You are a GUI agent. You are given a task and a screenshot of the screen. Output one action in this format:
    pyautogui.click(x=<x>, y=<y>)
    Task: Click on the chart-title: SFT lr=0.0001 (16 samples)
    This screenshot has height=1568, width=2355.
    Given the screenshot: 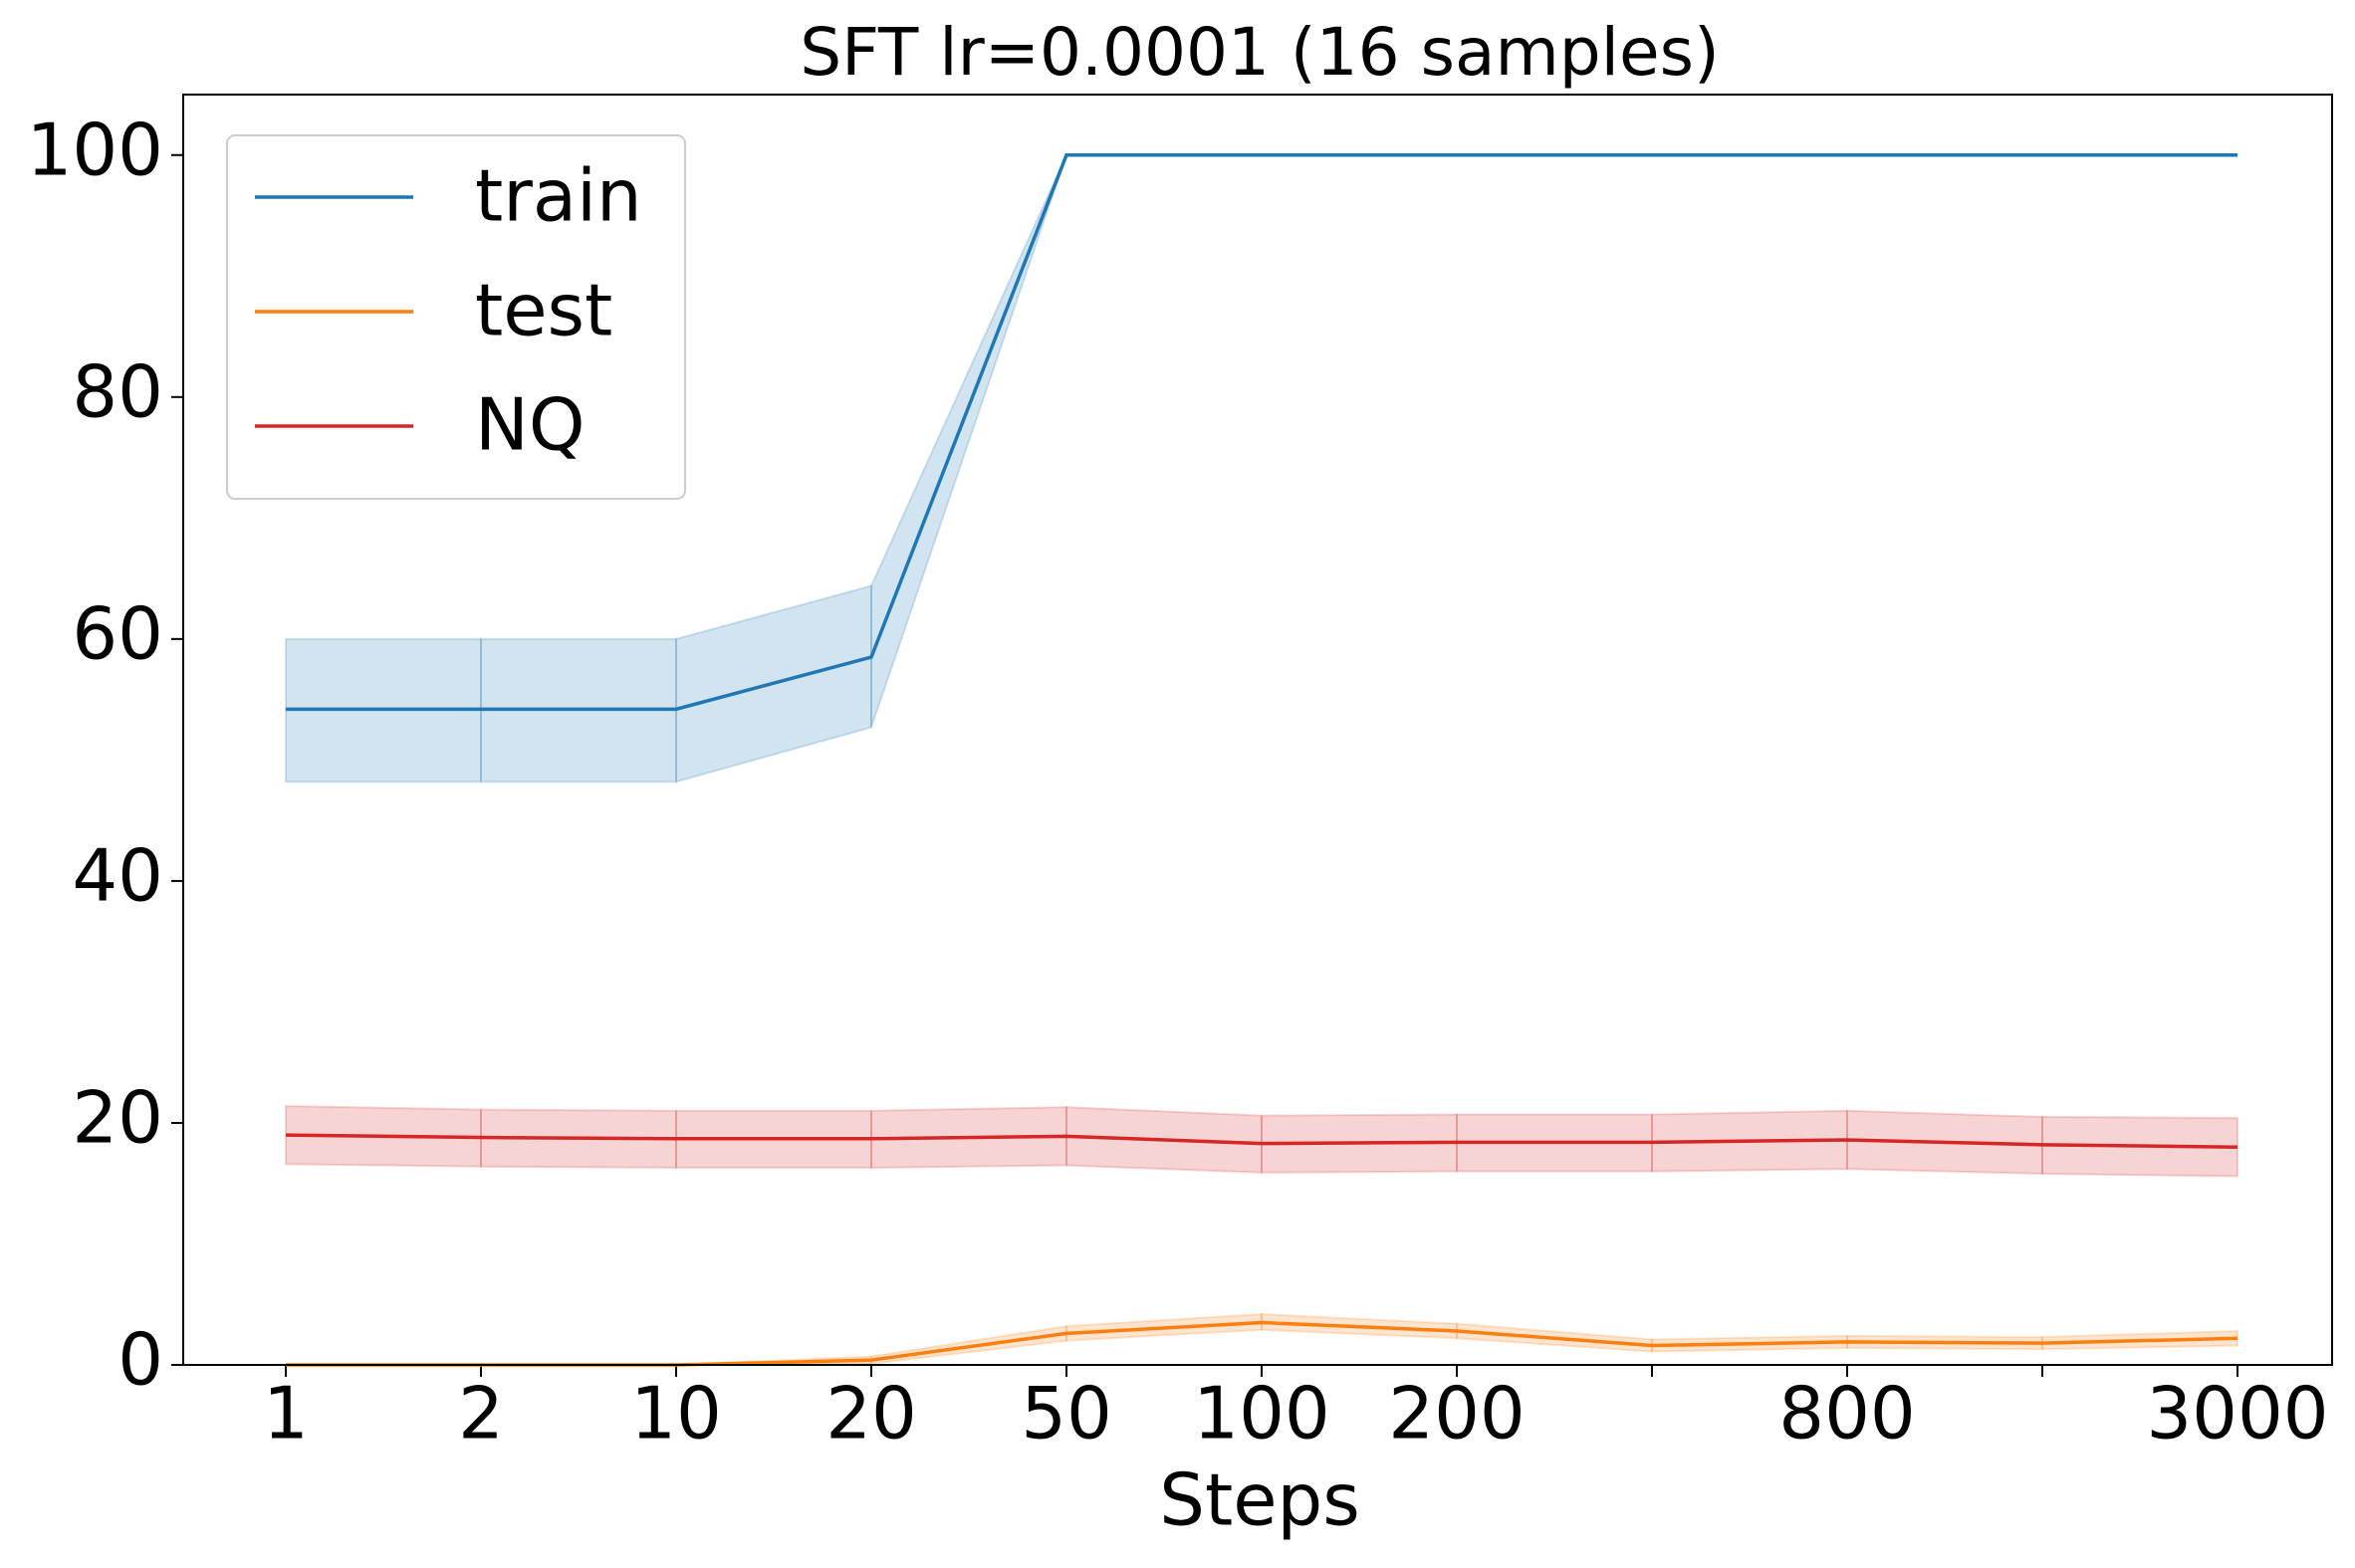 What is the action you would take?
    pyautogui.click(x=1259, y=53)
    